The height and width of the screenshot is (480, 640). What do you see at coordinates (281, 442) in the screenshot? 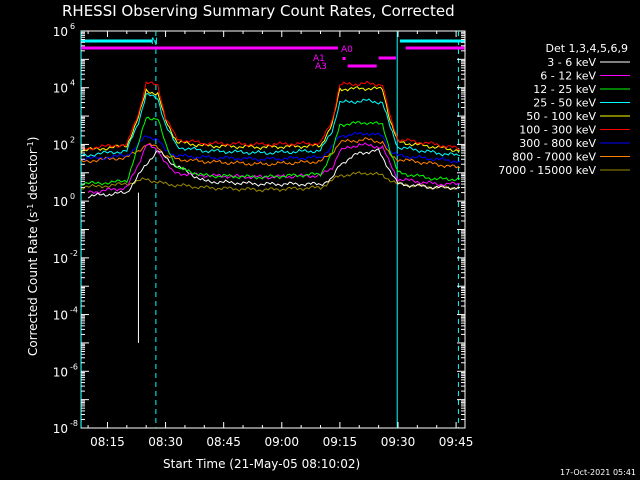
I see `x-tick-label-3: 09:00` at bounding box center [281, 442].